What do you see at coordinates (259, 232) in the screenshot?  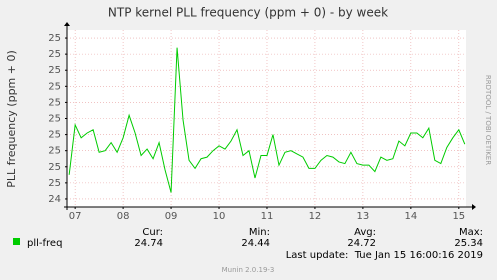 I see `stat-label: Min:` at bounding box center [259, 232].